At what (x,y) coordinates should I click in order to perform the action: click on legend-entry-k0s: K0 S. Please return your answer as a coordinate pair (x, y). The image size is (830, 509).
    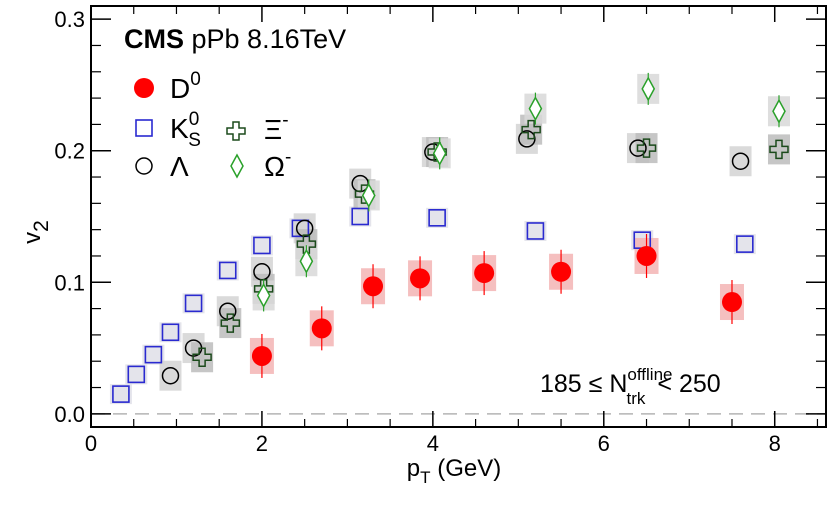
    Looking at the image, I should click on (168, 130).